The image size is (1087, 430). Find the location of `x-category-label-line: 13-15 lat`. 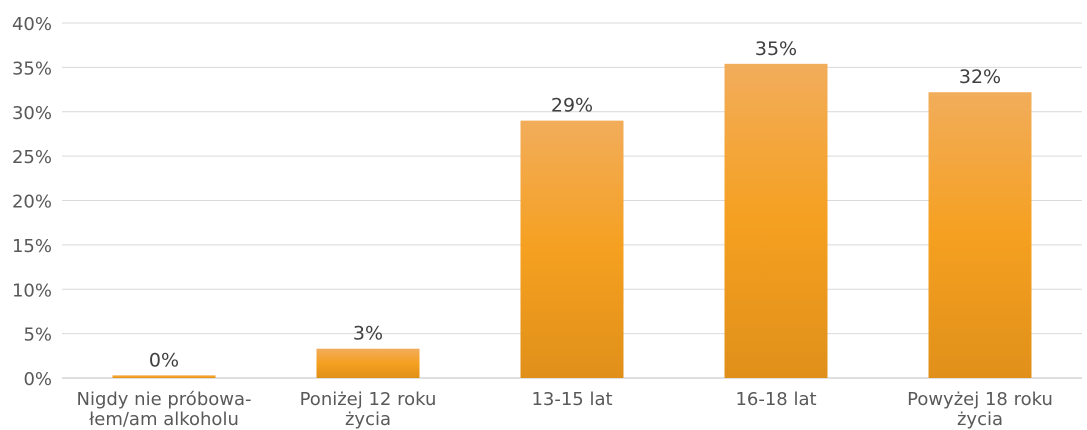

x-category-label-line: 13-15 lat is located at coordinates (571, 399).